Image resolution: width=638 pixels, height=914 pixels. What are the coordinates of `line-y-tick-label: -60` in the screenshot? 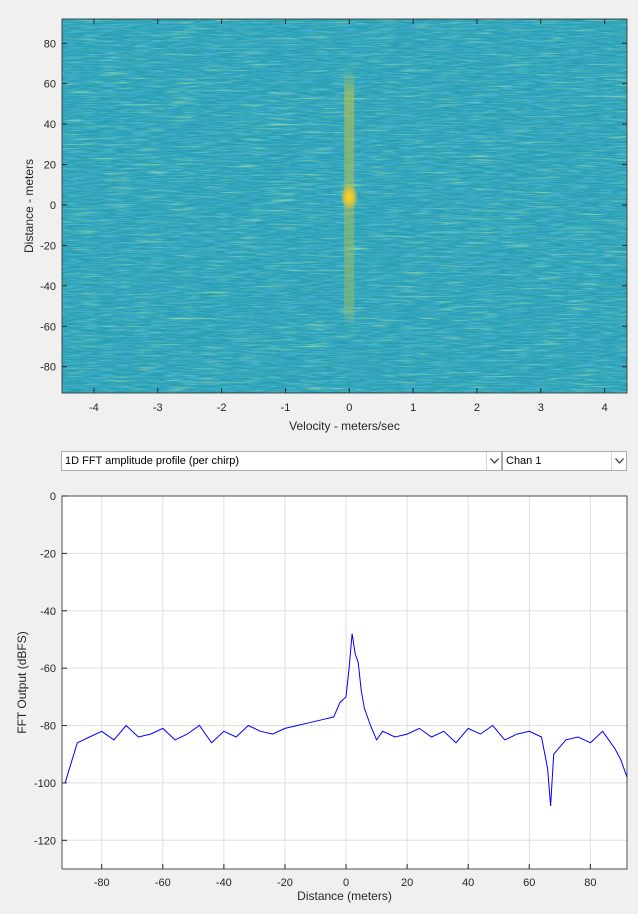 It's located at (48, 669).